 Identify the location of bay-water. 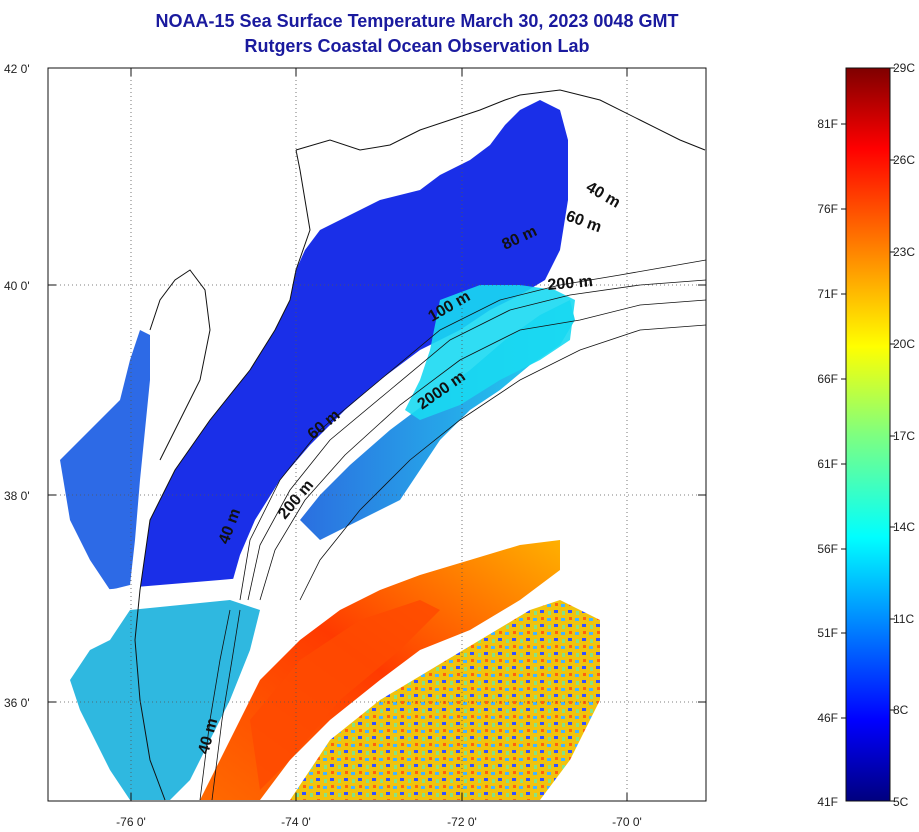
(105, 460).